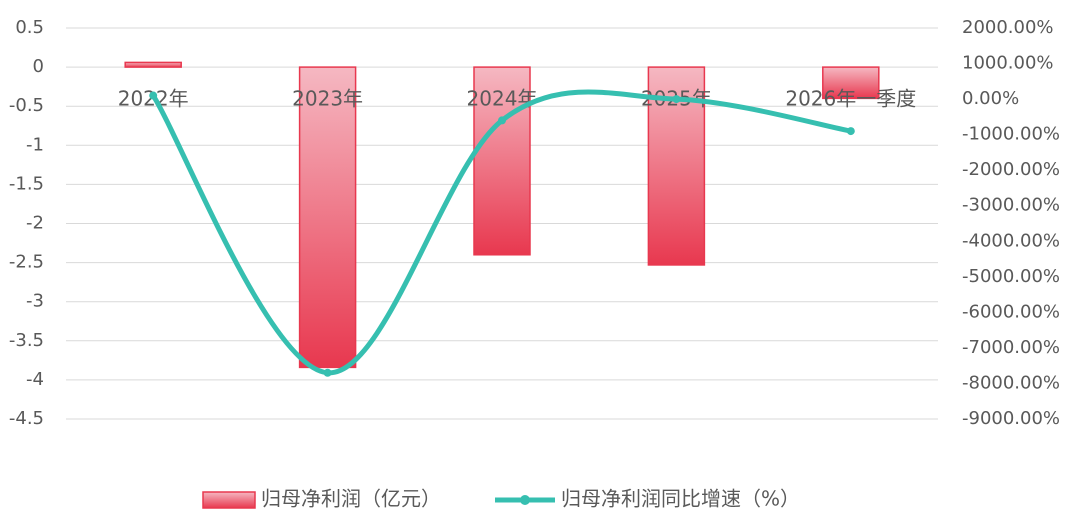  What do you see at coordinates (35, 144) in the screenshot?
I see `y-tick-label: -1` at bounding box center [35, 144].